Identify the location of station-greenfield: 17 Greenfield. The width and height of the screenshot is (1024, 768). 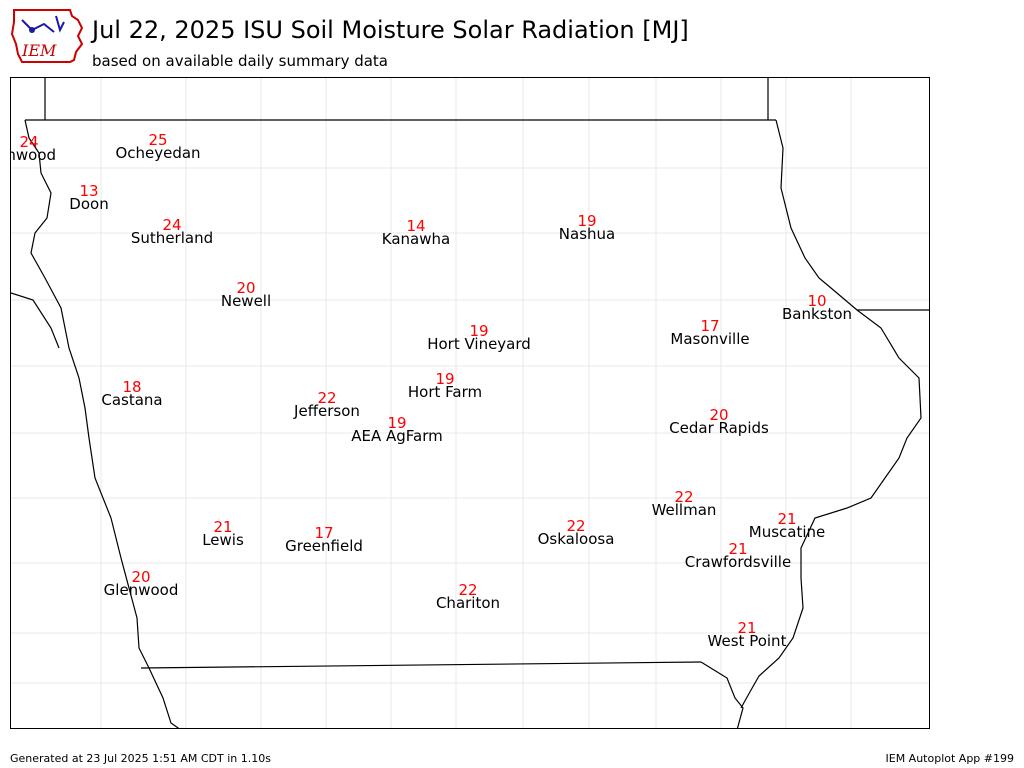
(324, 540).